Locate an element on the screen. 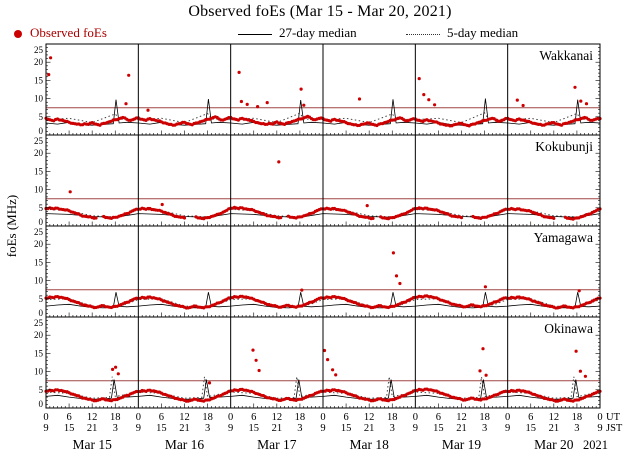 This screenshot has width=640, height=457. day-label: Mar 18 is located at coordinates (369, 444).